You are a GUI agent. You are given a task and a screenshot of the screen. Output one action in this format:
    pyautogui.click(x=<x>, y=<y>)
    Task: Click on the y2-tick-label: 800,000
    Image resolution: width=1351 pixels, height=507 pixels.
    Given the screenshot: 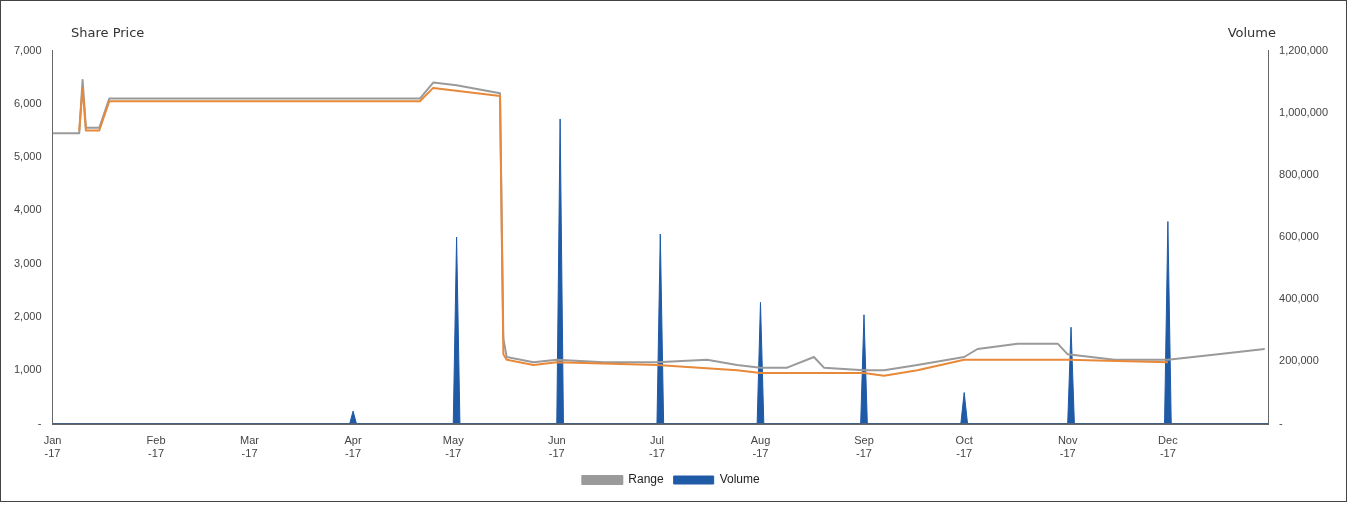 What is the action you would take?
    pyautogui.click(x=1299, y=173)
    